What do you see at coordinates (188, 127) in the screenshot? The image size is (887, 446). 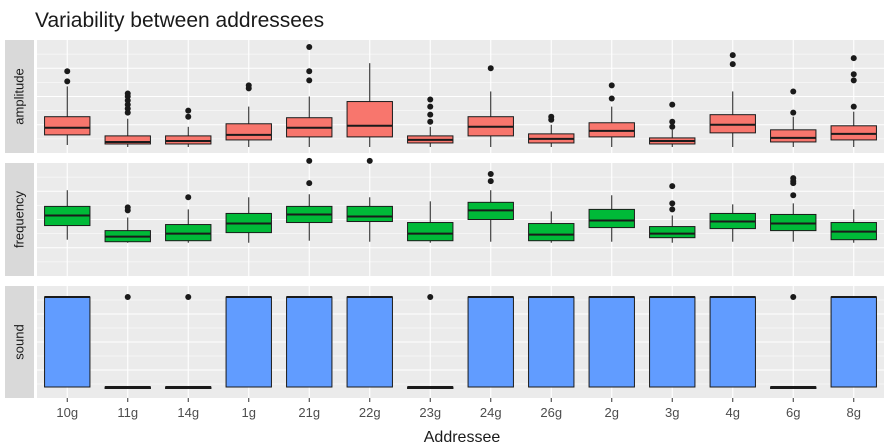 I see `box-amplitude-14g` at bounding box center [188, 127].